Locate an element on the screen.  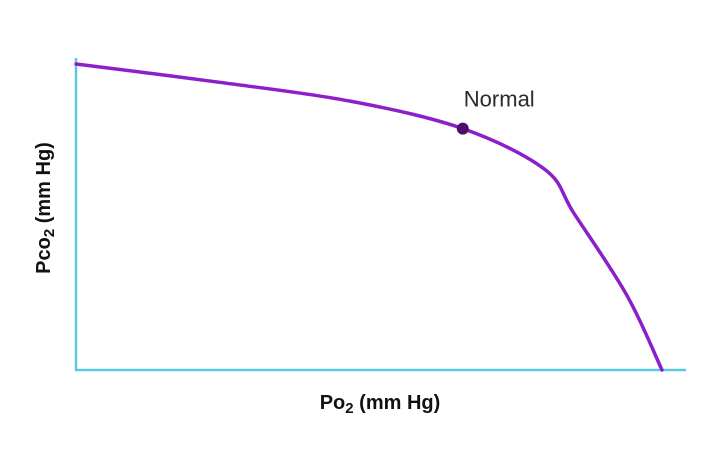
x-axis-title-unit: (mm Hg) is located at coordinates (397, 403).